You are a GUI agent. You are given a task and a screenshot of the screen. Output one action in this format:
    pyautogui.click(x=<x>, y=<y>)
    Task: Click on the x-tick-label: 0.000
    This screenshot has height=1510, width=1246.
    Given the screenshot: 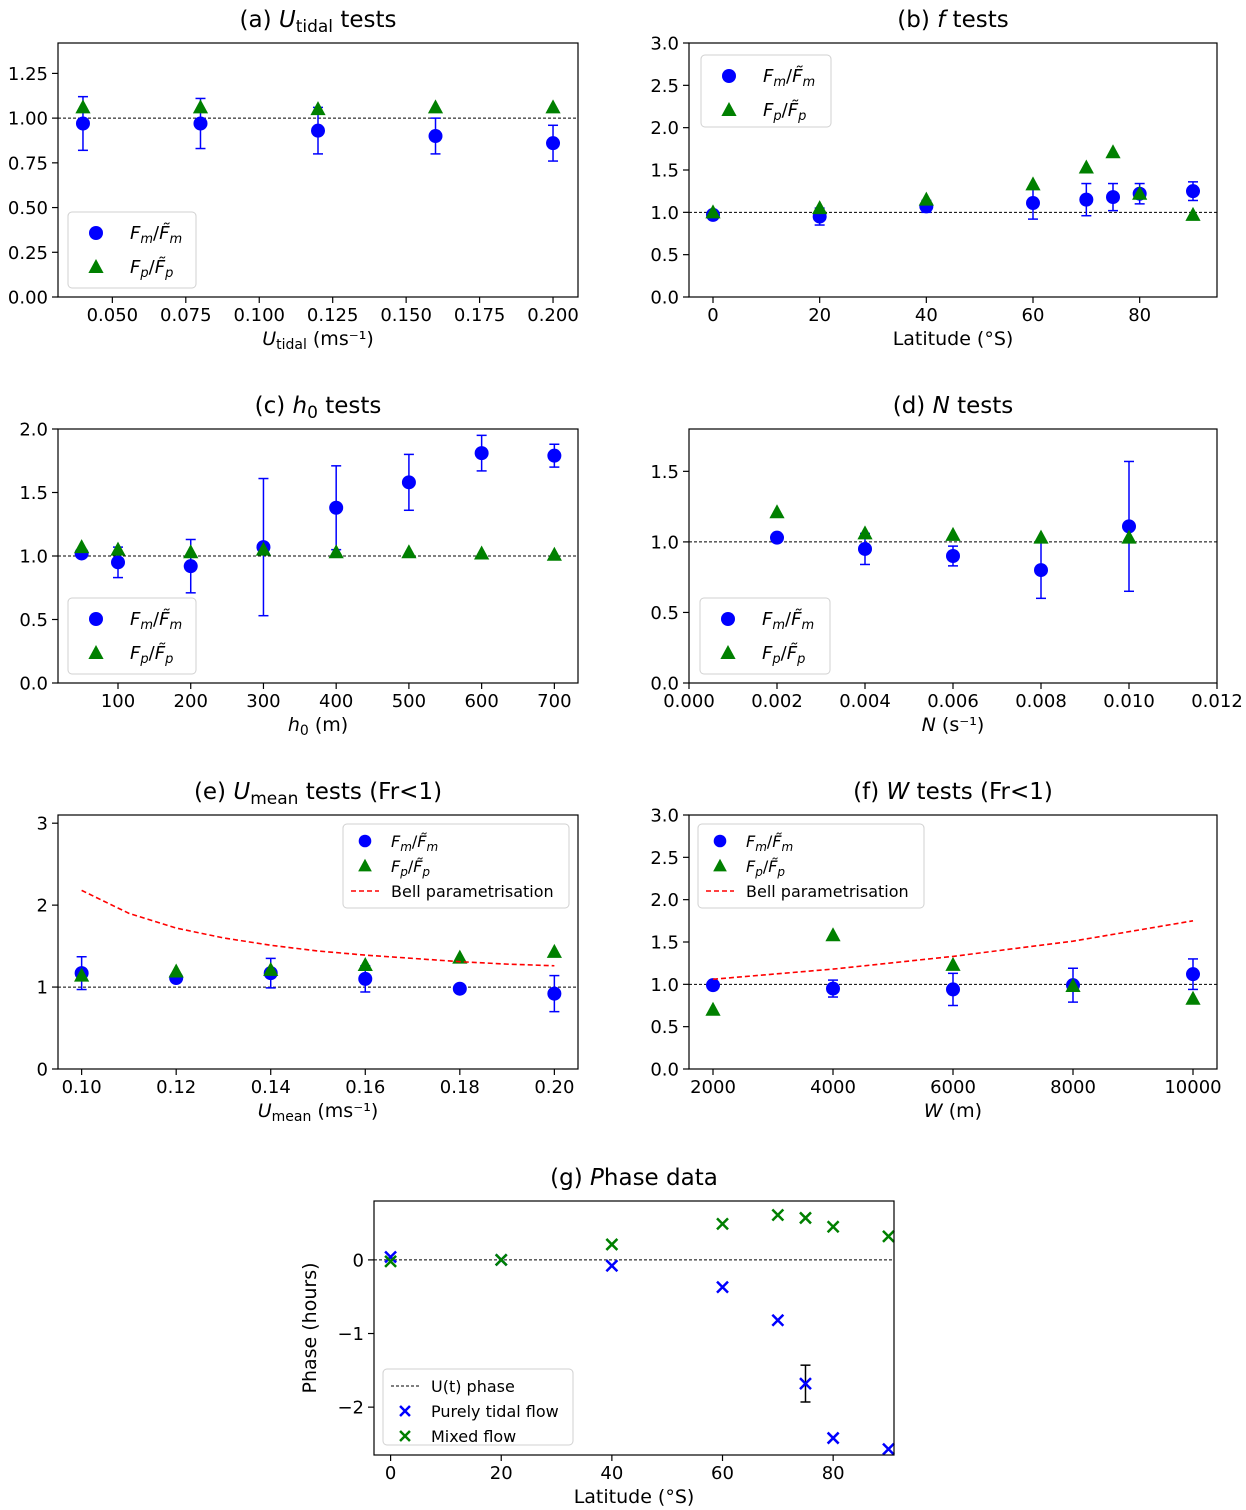 What is the action you would take?
    pyautogui.click(x=689, y=701)
    